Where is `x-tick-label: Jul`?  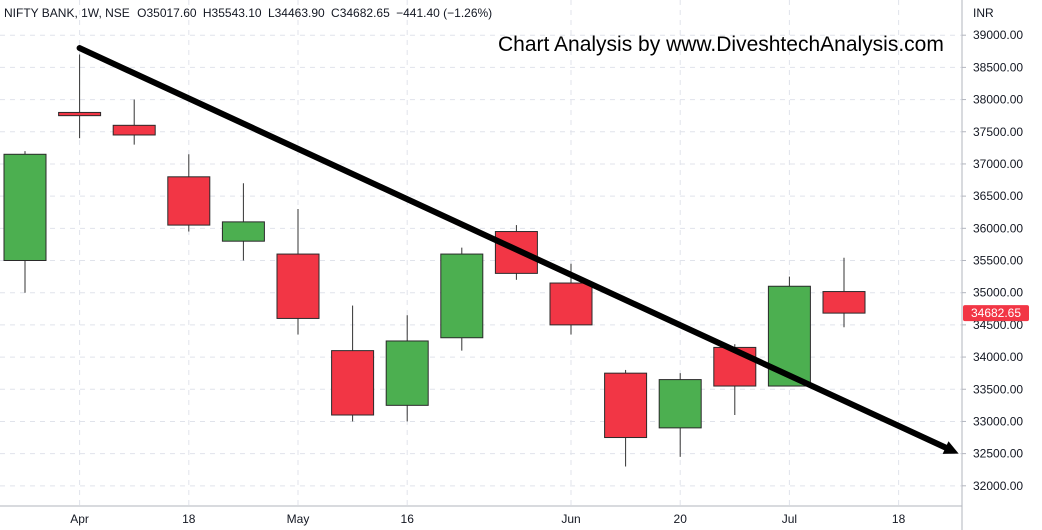 x-tick-label: Jul is located at coordinates (789, 519).